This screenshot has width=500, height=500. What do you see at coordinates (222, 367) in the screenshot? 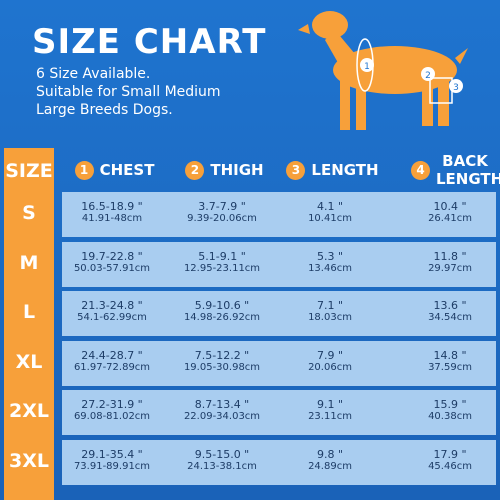
I see `cm-value: 19.05-30.98cm` at bounding box center [222, 367].